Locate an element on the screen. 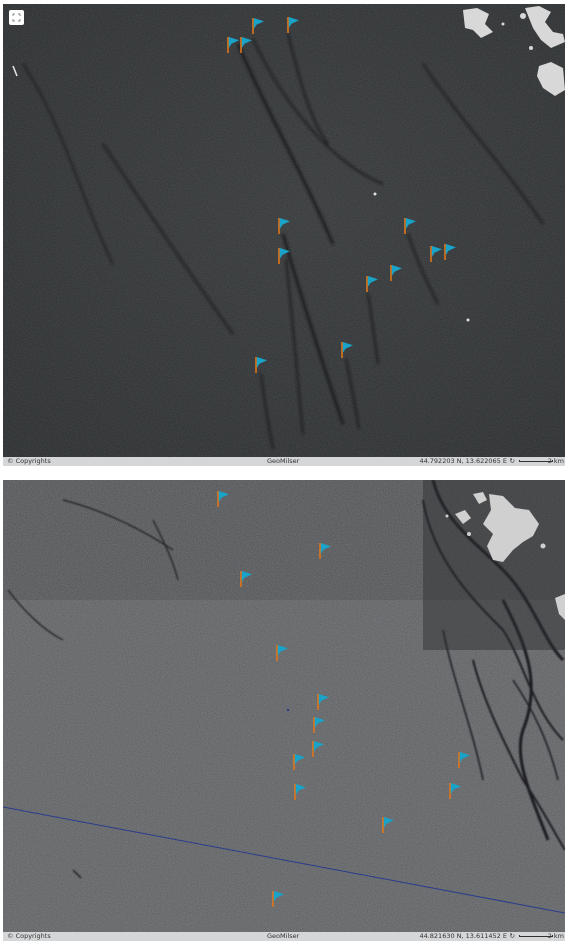 The image size is (566, 941). fullscreen-button is located at coordinates (16, 17).